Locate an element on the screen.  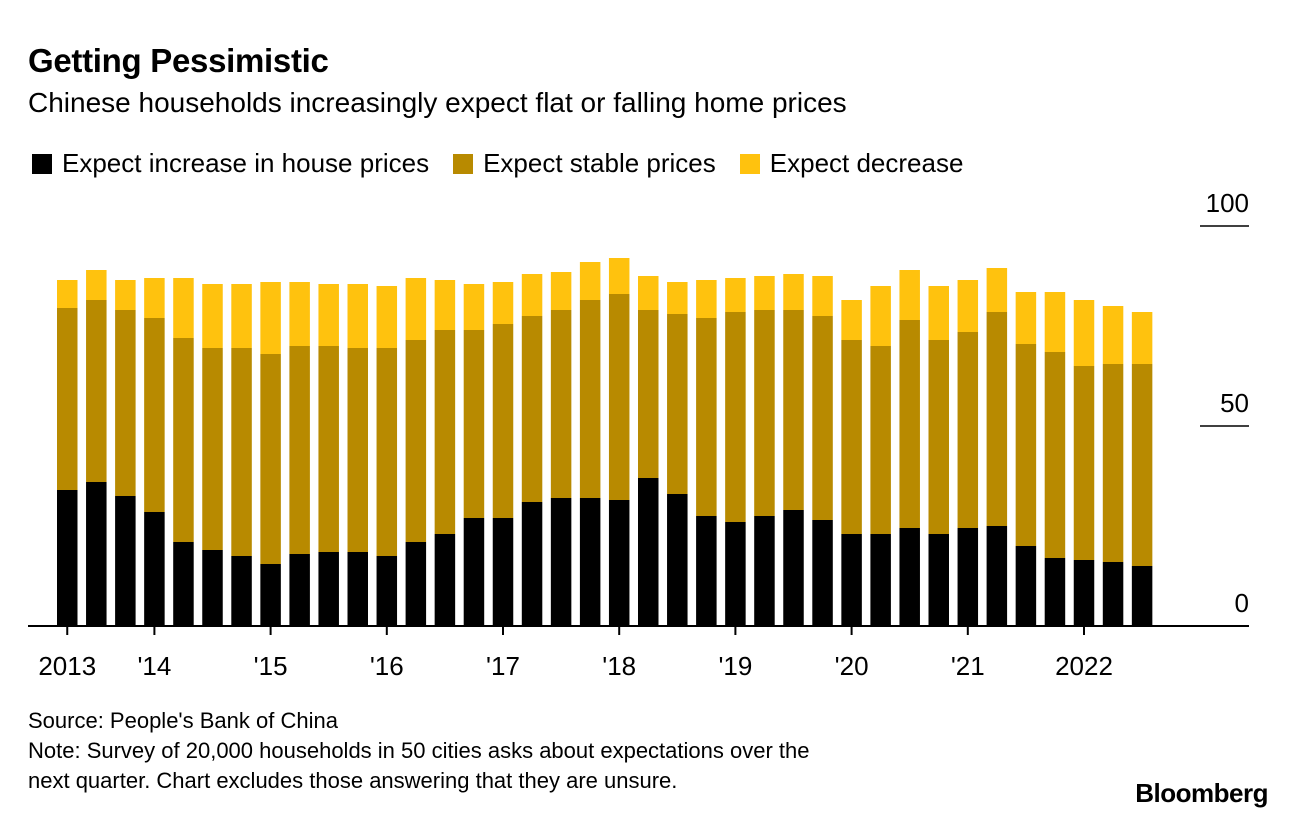
x-tick-label-4: '17 is located at coordinates (503, 666).